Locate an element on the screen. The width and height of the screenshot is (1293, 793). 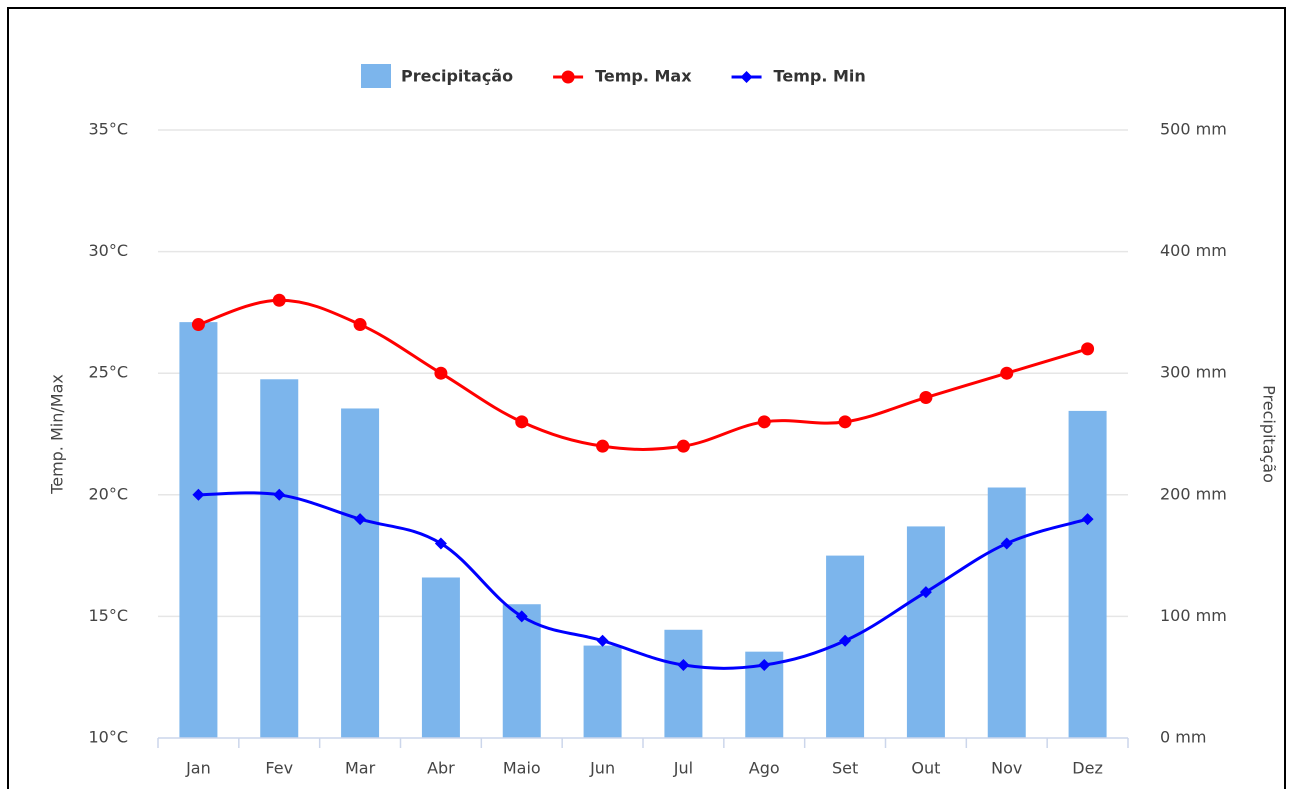
x-tick-label: Set is located at coordinates (845, 768).